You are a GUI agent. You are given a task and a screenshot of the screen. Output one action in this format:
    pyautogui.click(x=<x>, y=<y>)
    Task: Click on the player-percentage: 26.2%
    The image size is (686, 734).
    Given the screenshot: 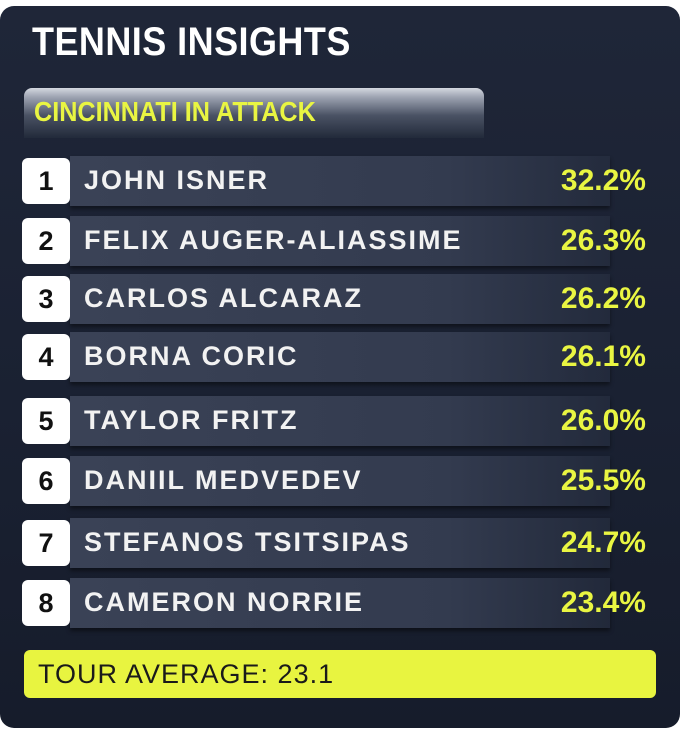 What is the action you would take?
    pyautogui.click(x=603, y=298)
    